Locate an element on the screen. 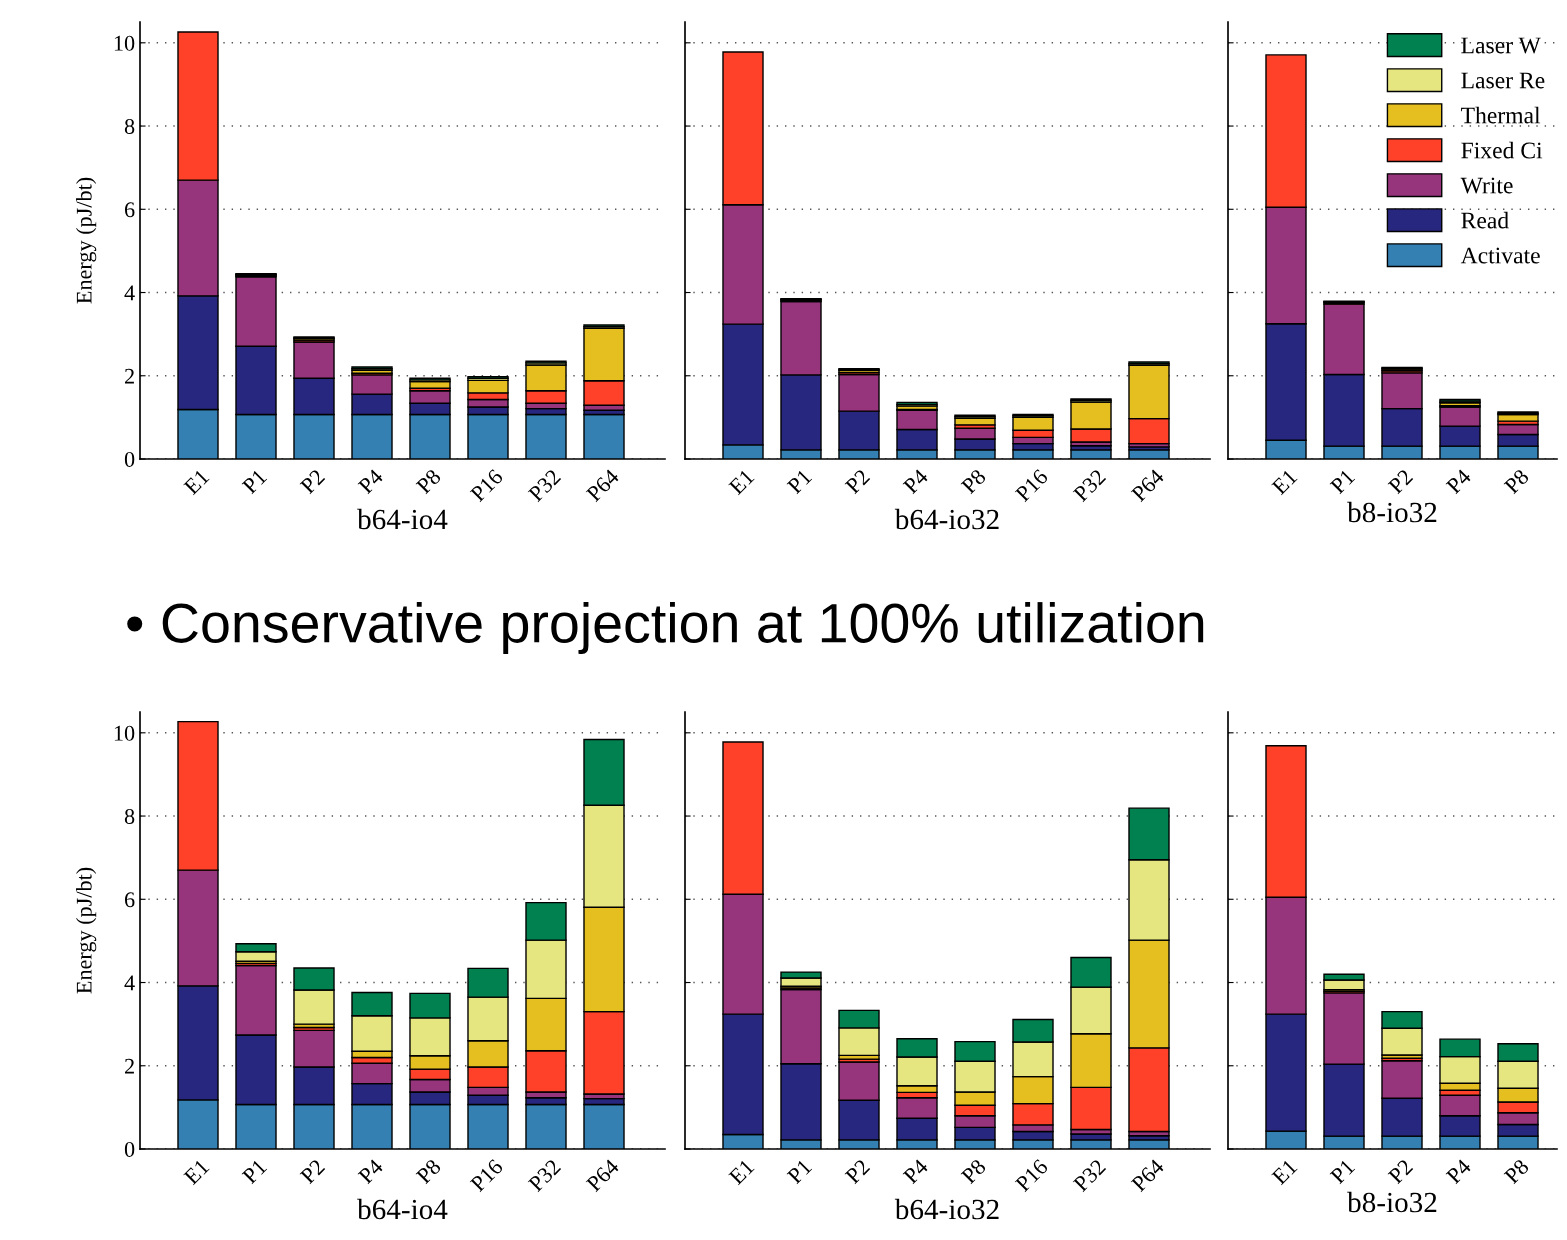  chart-title: • Conservative projection at 100% utilization is located at coordinates (665, 628).